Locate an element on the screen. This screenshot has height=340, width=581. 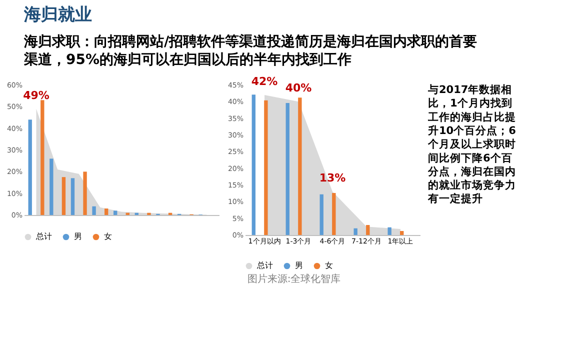
data-label: 42% is located at coordinates (264, 81).